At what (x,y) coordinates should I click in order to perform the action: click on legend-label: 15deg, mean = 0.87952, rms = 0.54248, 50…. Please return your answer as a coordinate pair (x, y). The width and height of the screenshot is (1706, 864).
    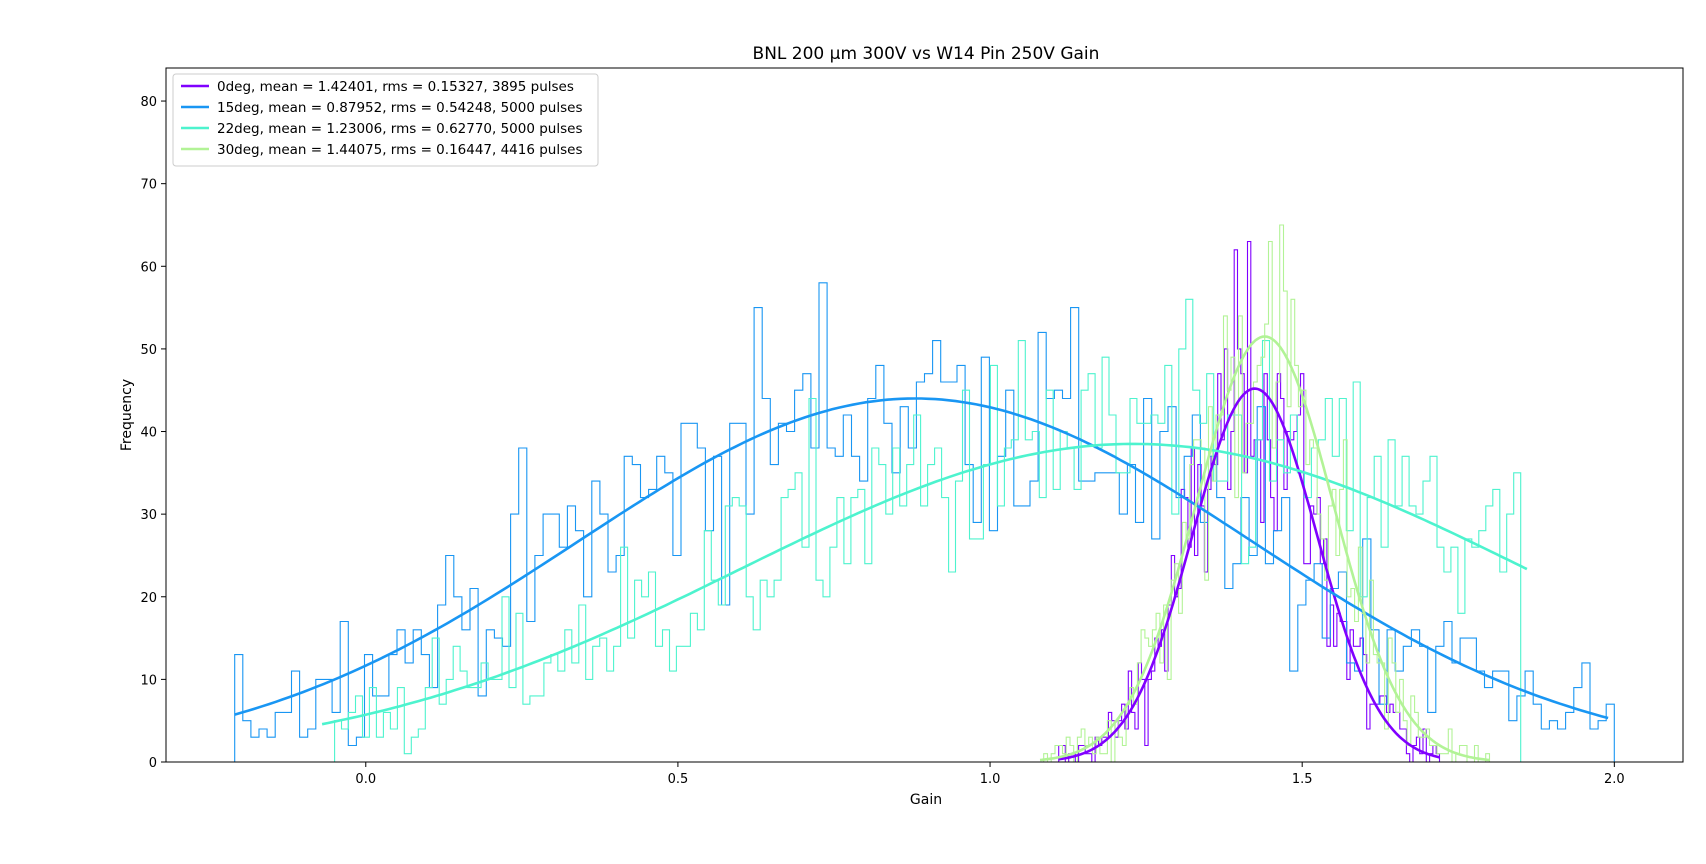
    Looking at the image, I should click on (400, 108).